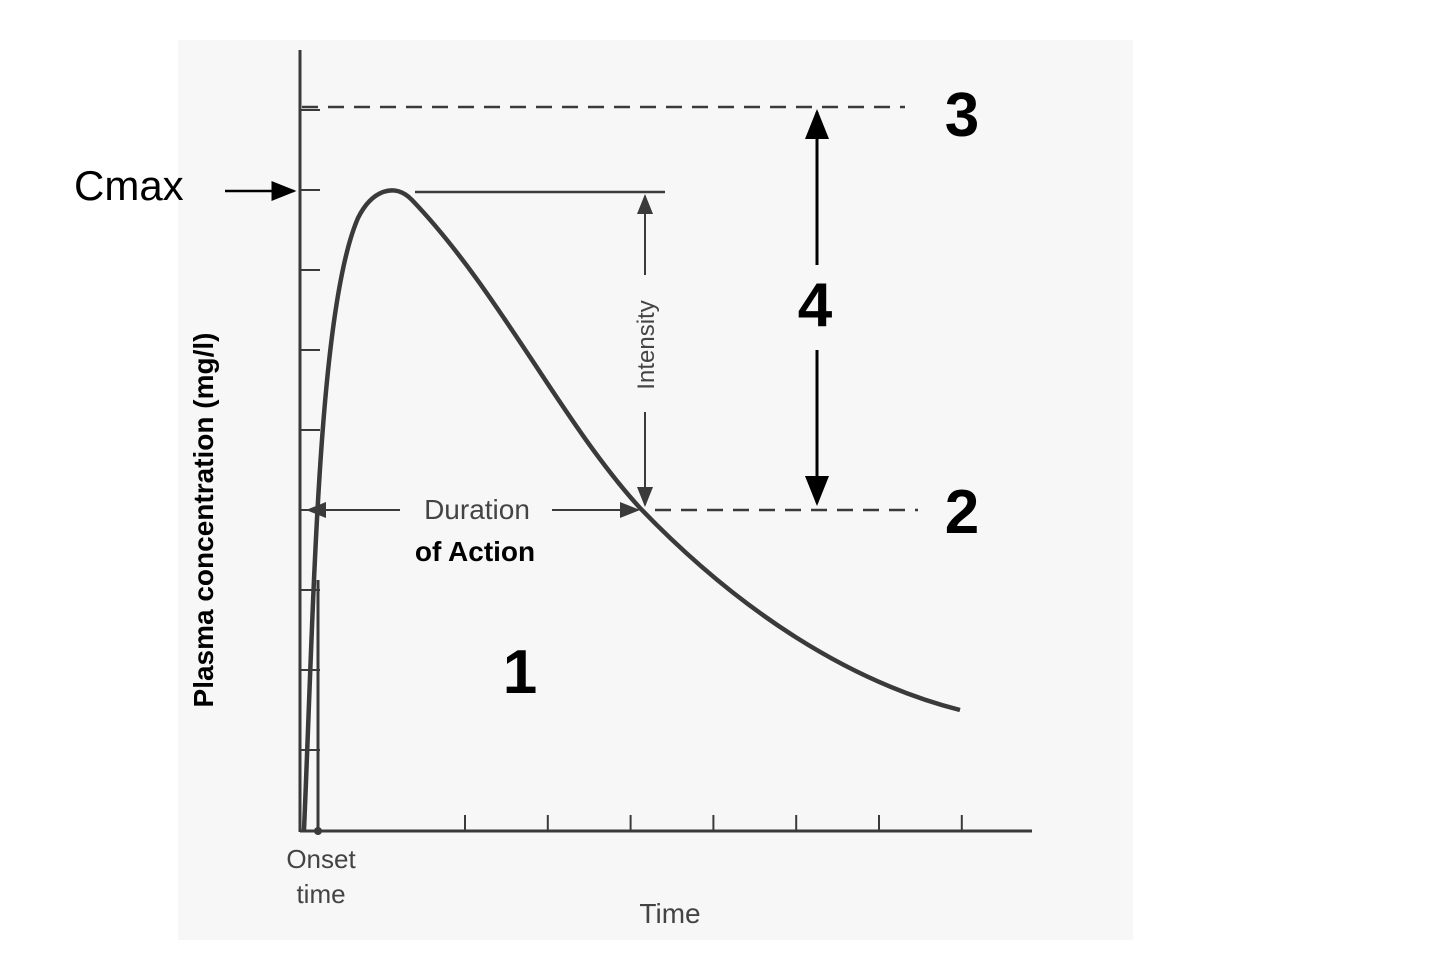 This screenshot has width=1440, height=959. I want to click on y-axis-label: Plasma concentration (mg/l), so click(203, 520).